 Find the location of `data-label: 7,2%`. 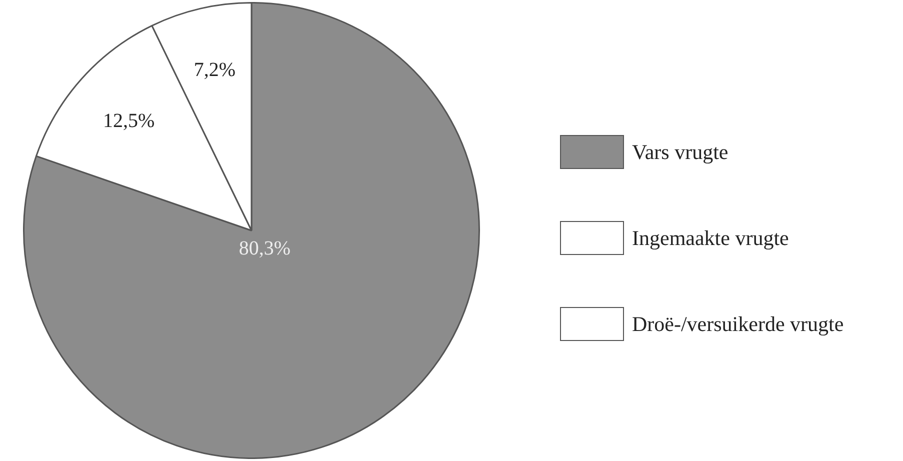

data-label: 7,2% is located at coordinates (215, 69).